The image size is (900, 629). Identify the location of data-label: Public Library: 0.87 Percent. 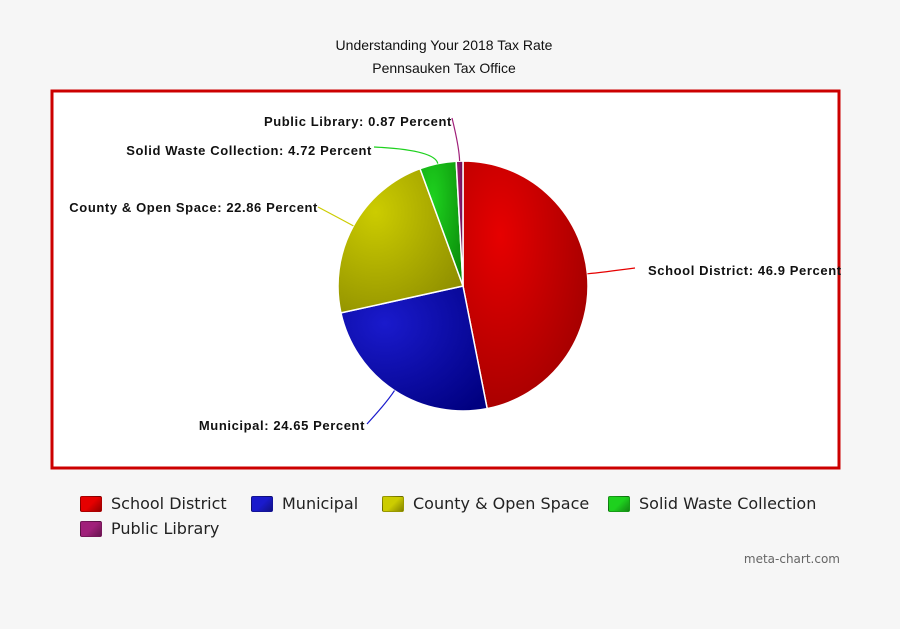
(358, 121).